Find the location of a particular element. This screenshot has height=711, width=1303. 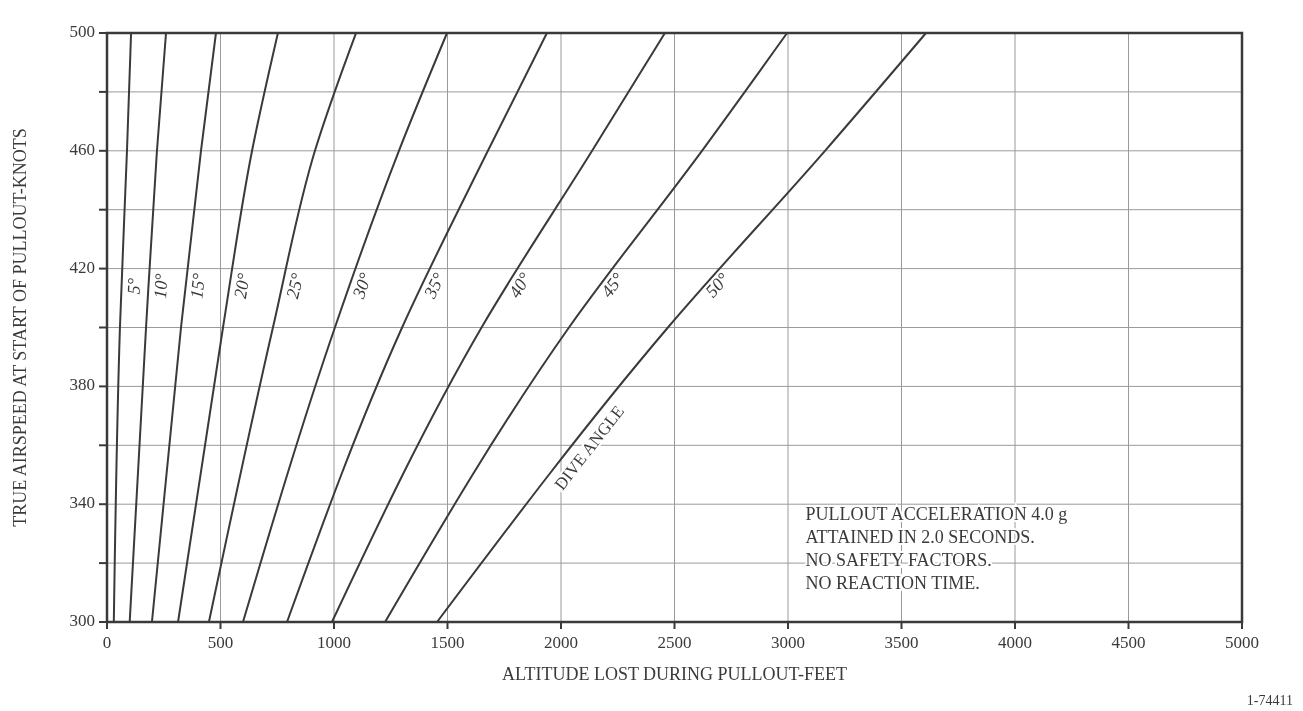

x-tick-label: 1500 is located at coordinates (447, 642).